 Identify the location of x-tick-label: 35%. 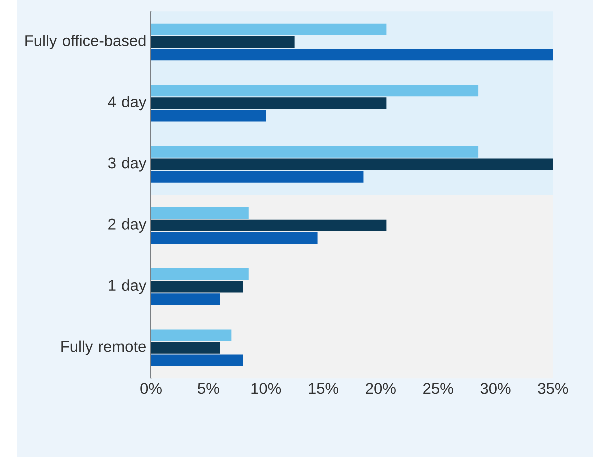
(553, 388).